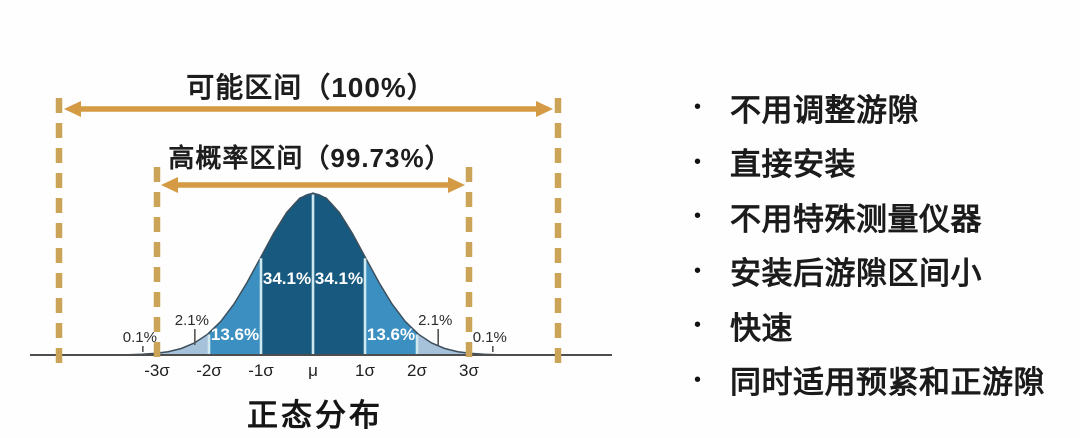 The image size is (1080, 438). I want to click on benefit-text: 直接安装, so click(793, 165).